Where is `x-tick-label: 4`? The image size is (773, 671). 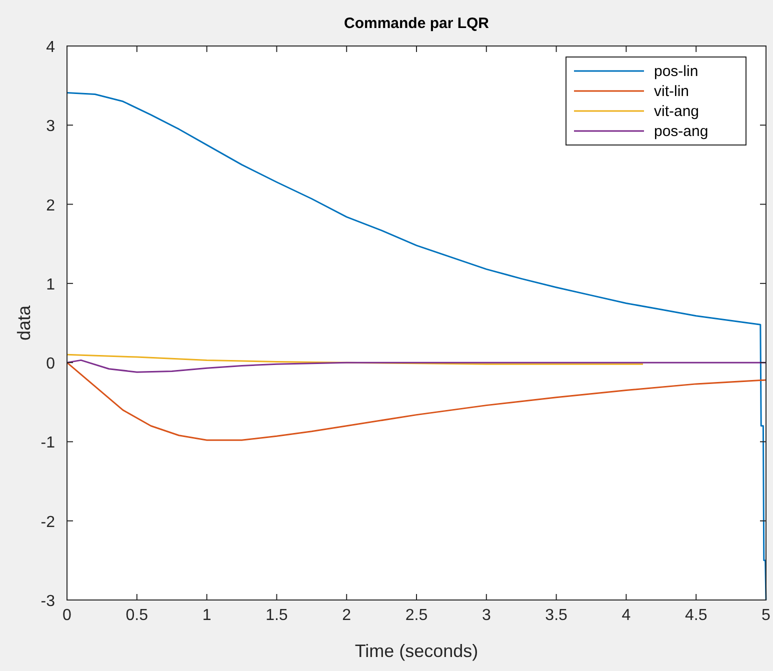 x-tick-label: 4 is located at coordinates (626, 615).